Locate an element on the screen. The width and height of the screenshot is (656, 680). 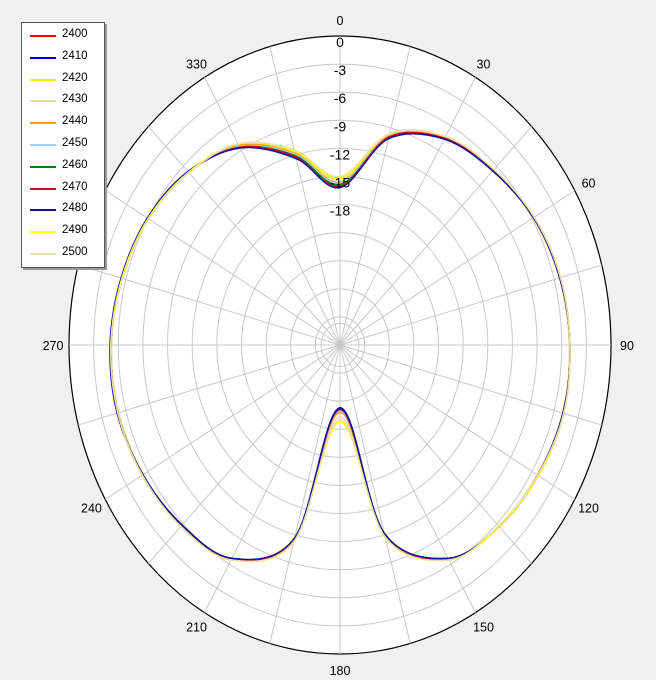
legend-item: 2480 is located at coordinates (62, 210).